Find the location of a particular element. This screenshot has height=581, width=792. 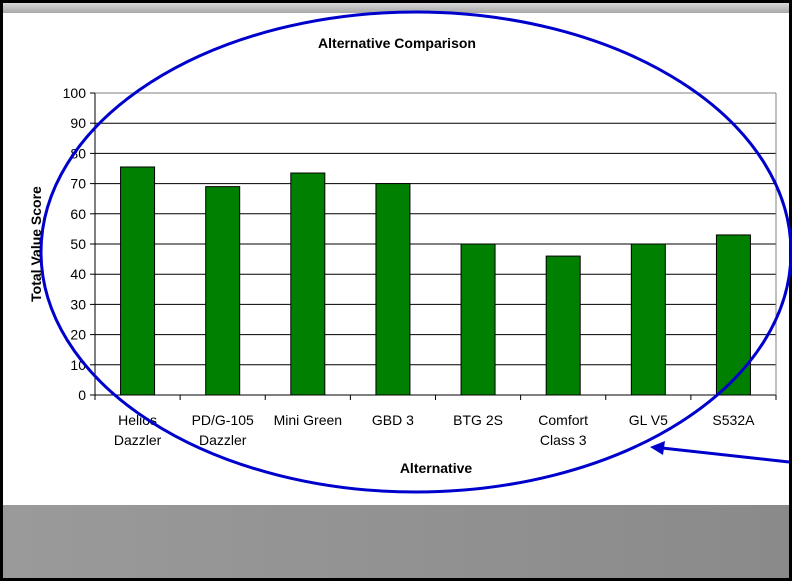

x-tick-label: S532A is located at coordinates (733, 420).